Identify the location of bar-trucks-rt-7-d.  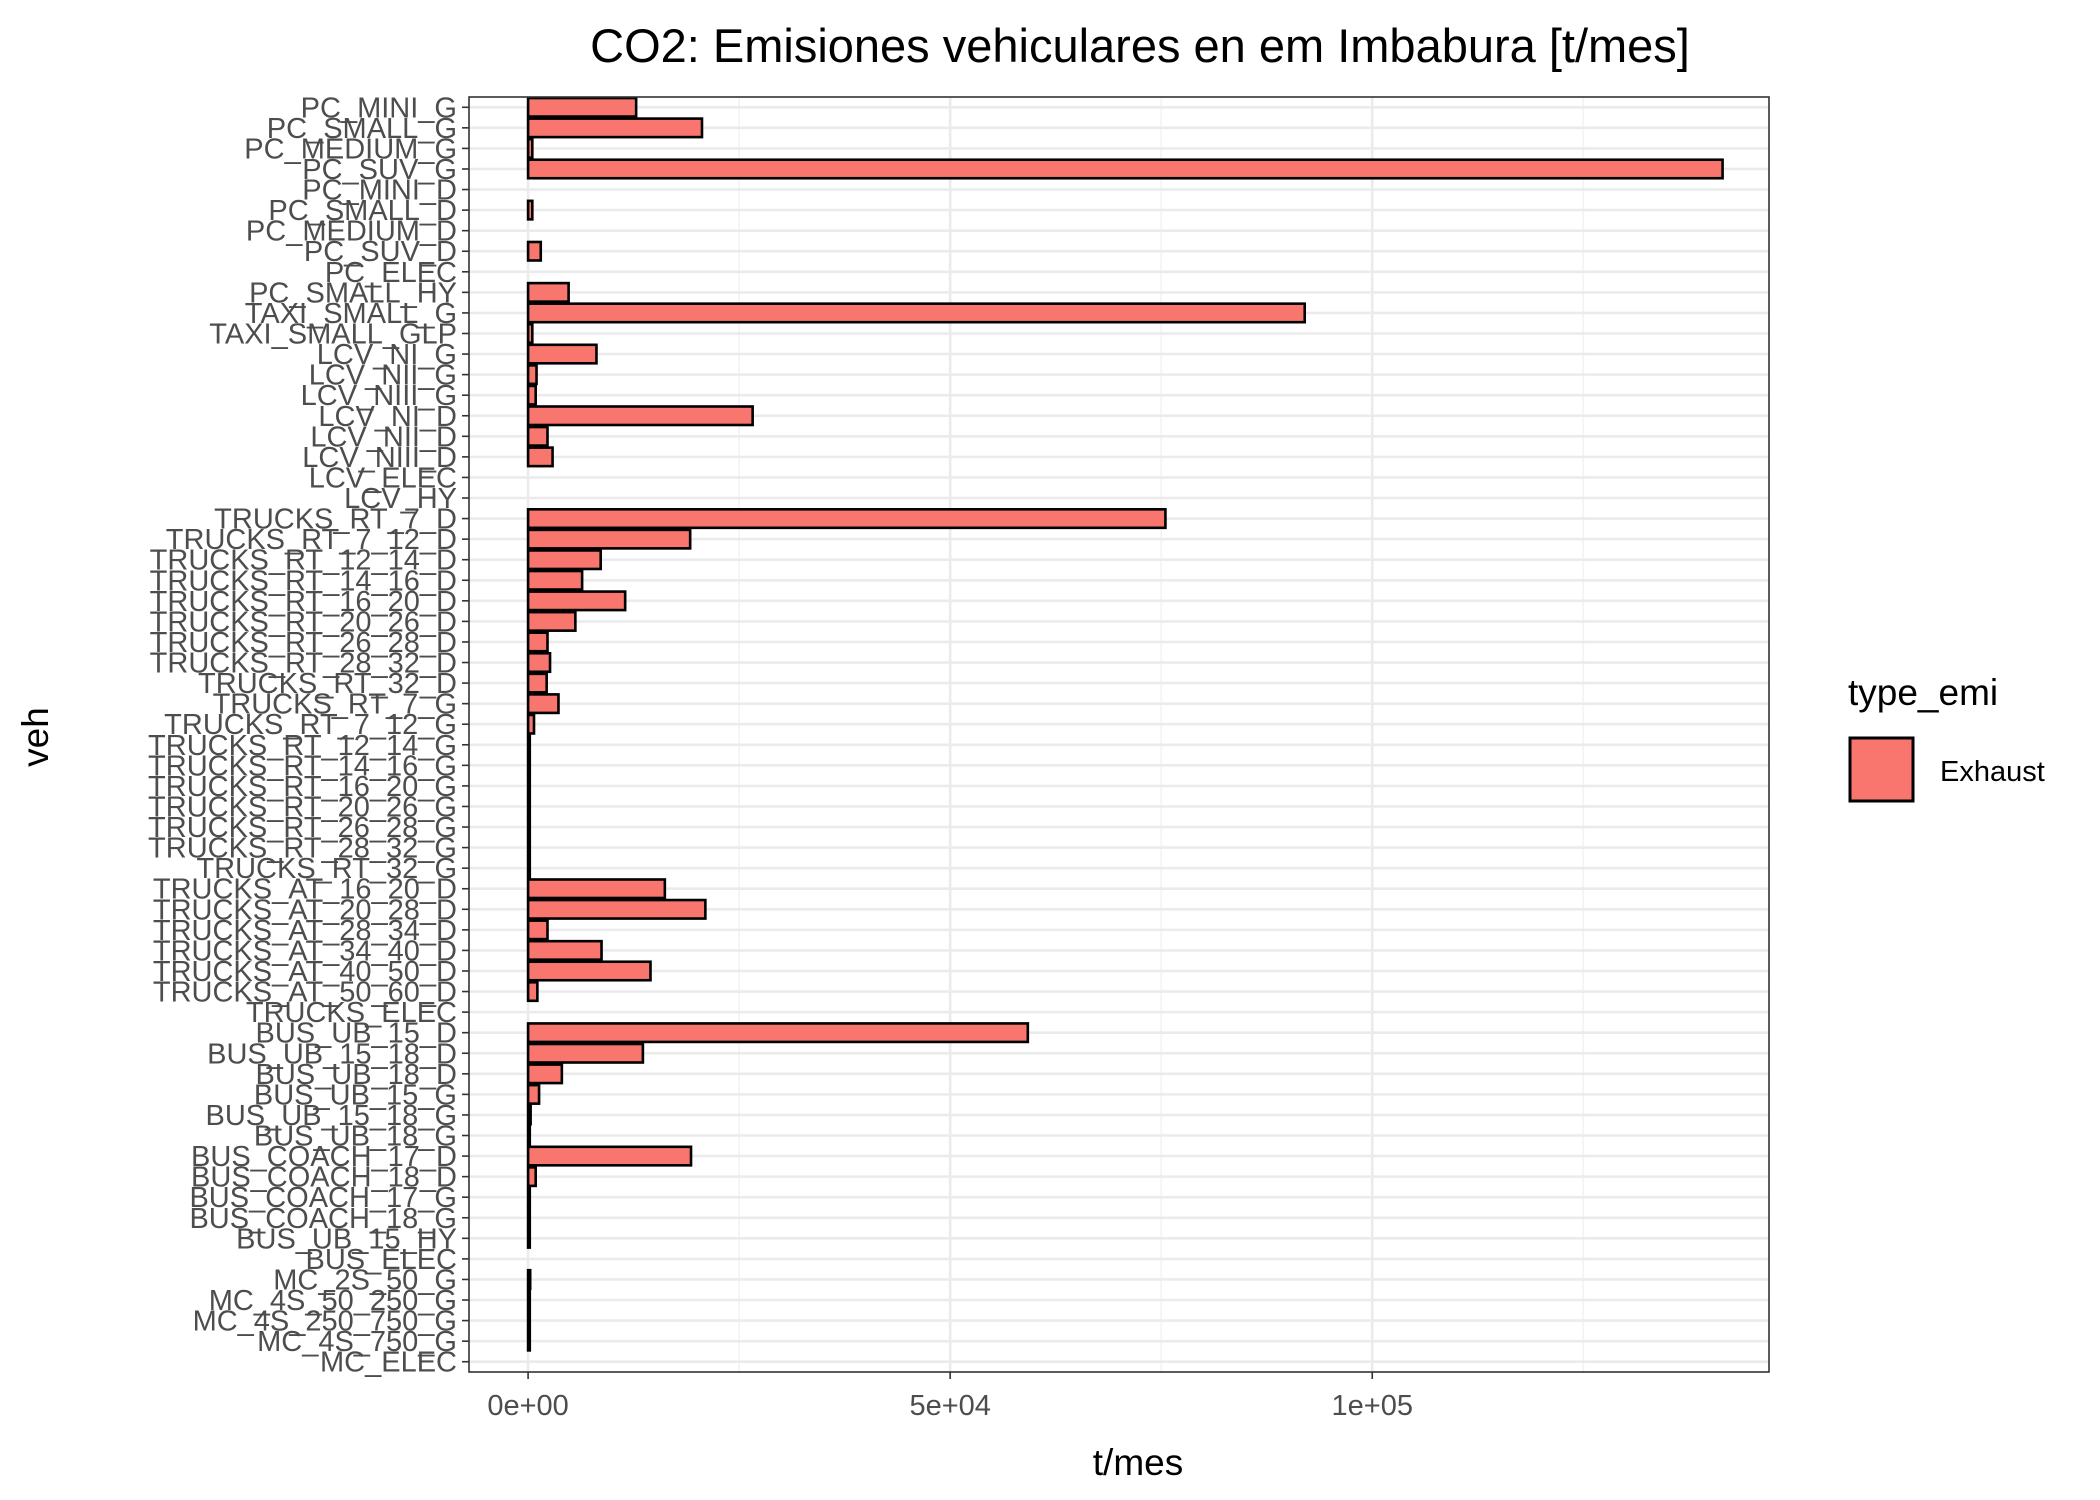
(846, 519).